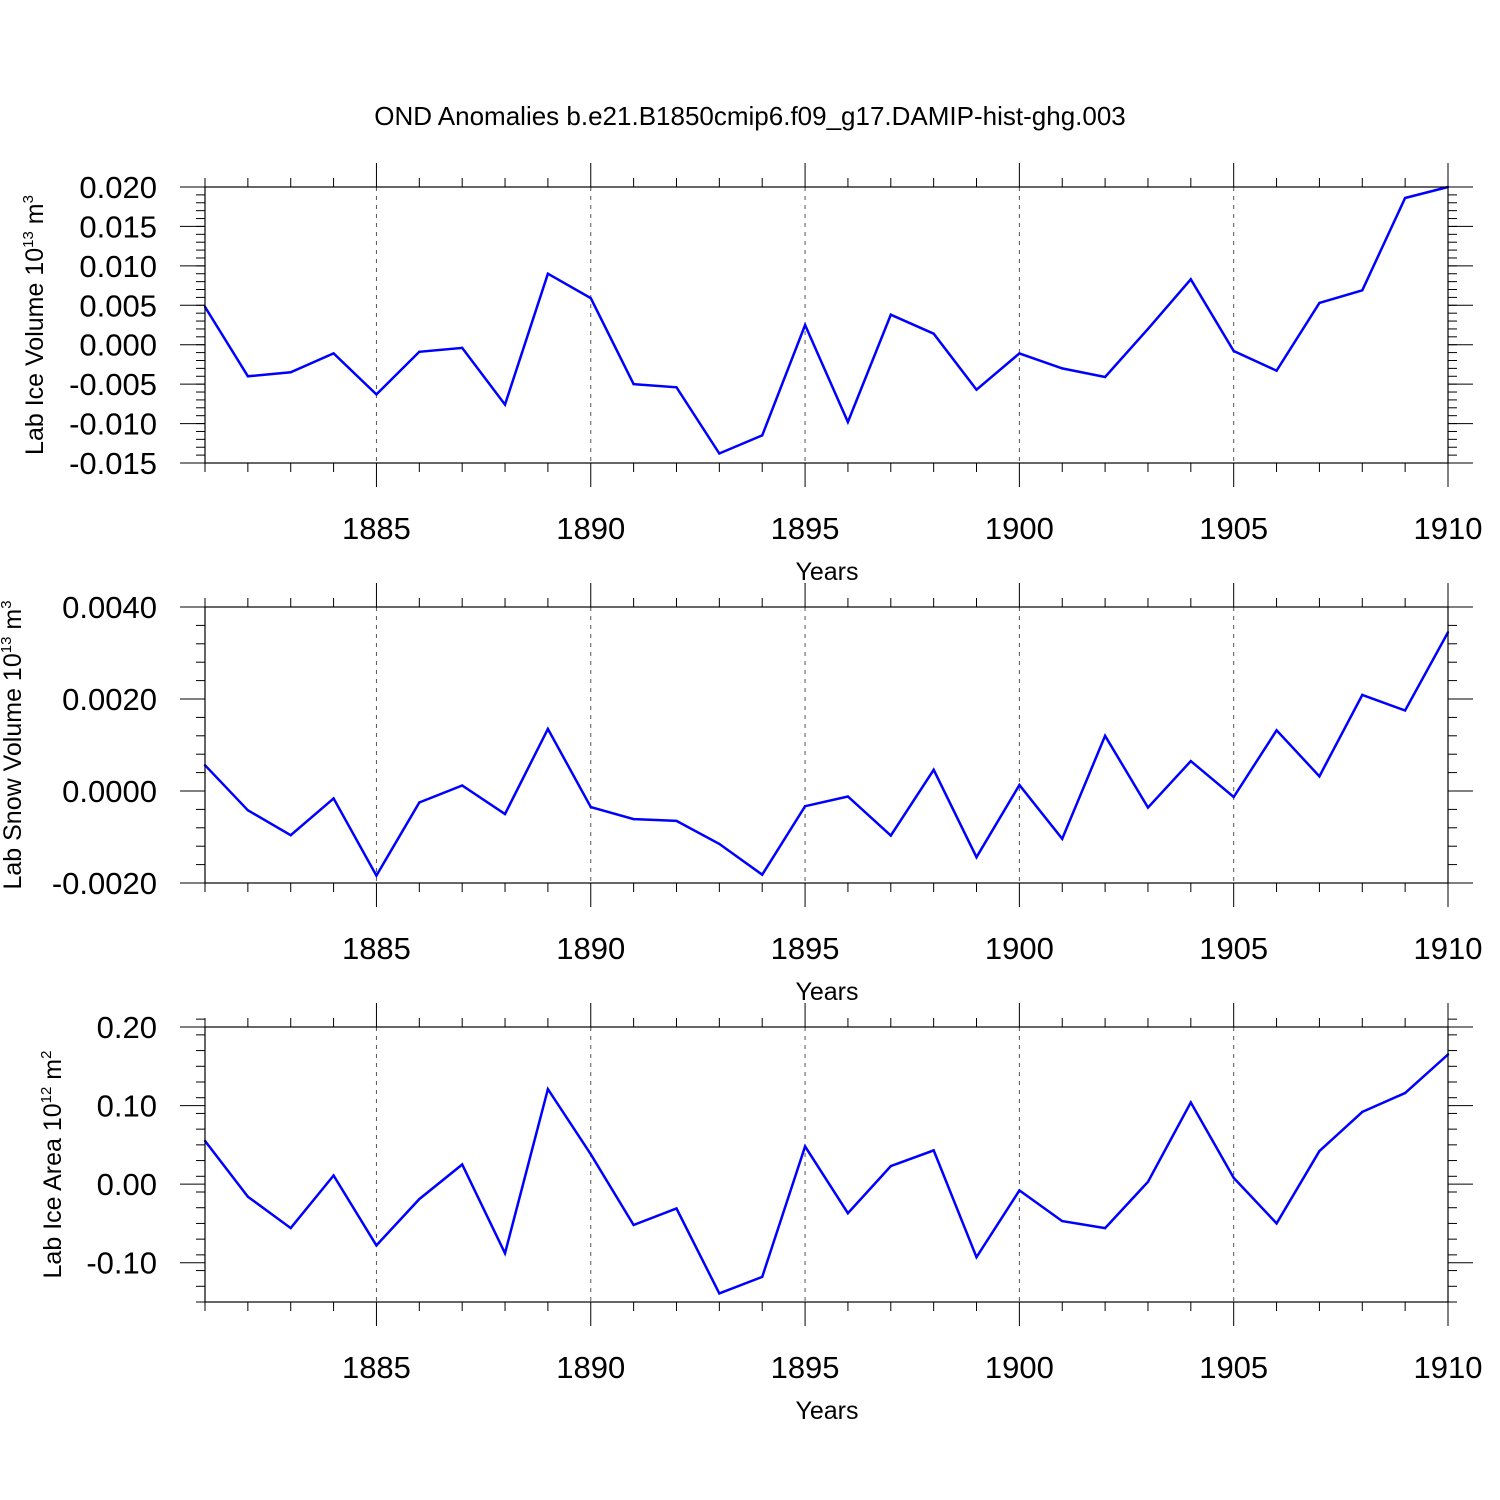 The width and height of the screenshot is (1500, 1500). What do you see at coordinates (46, 1055) in the screenshot?
I see `y-axis-title-unit-exponent: 2` at bounding box center [46, 1055].